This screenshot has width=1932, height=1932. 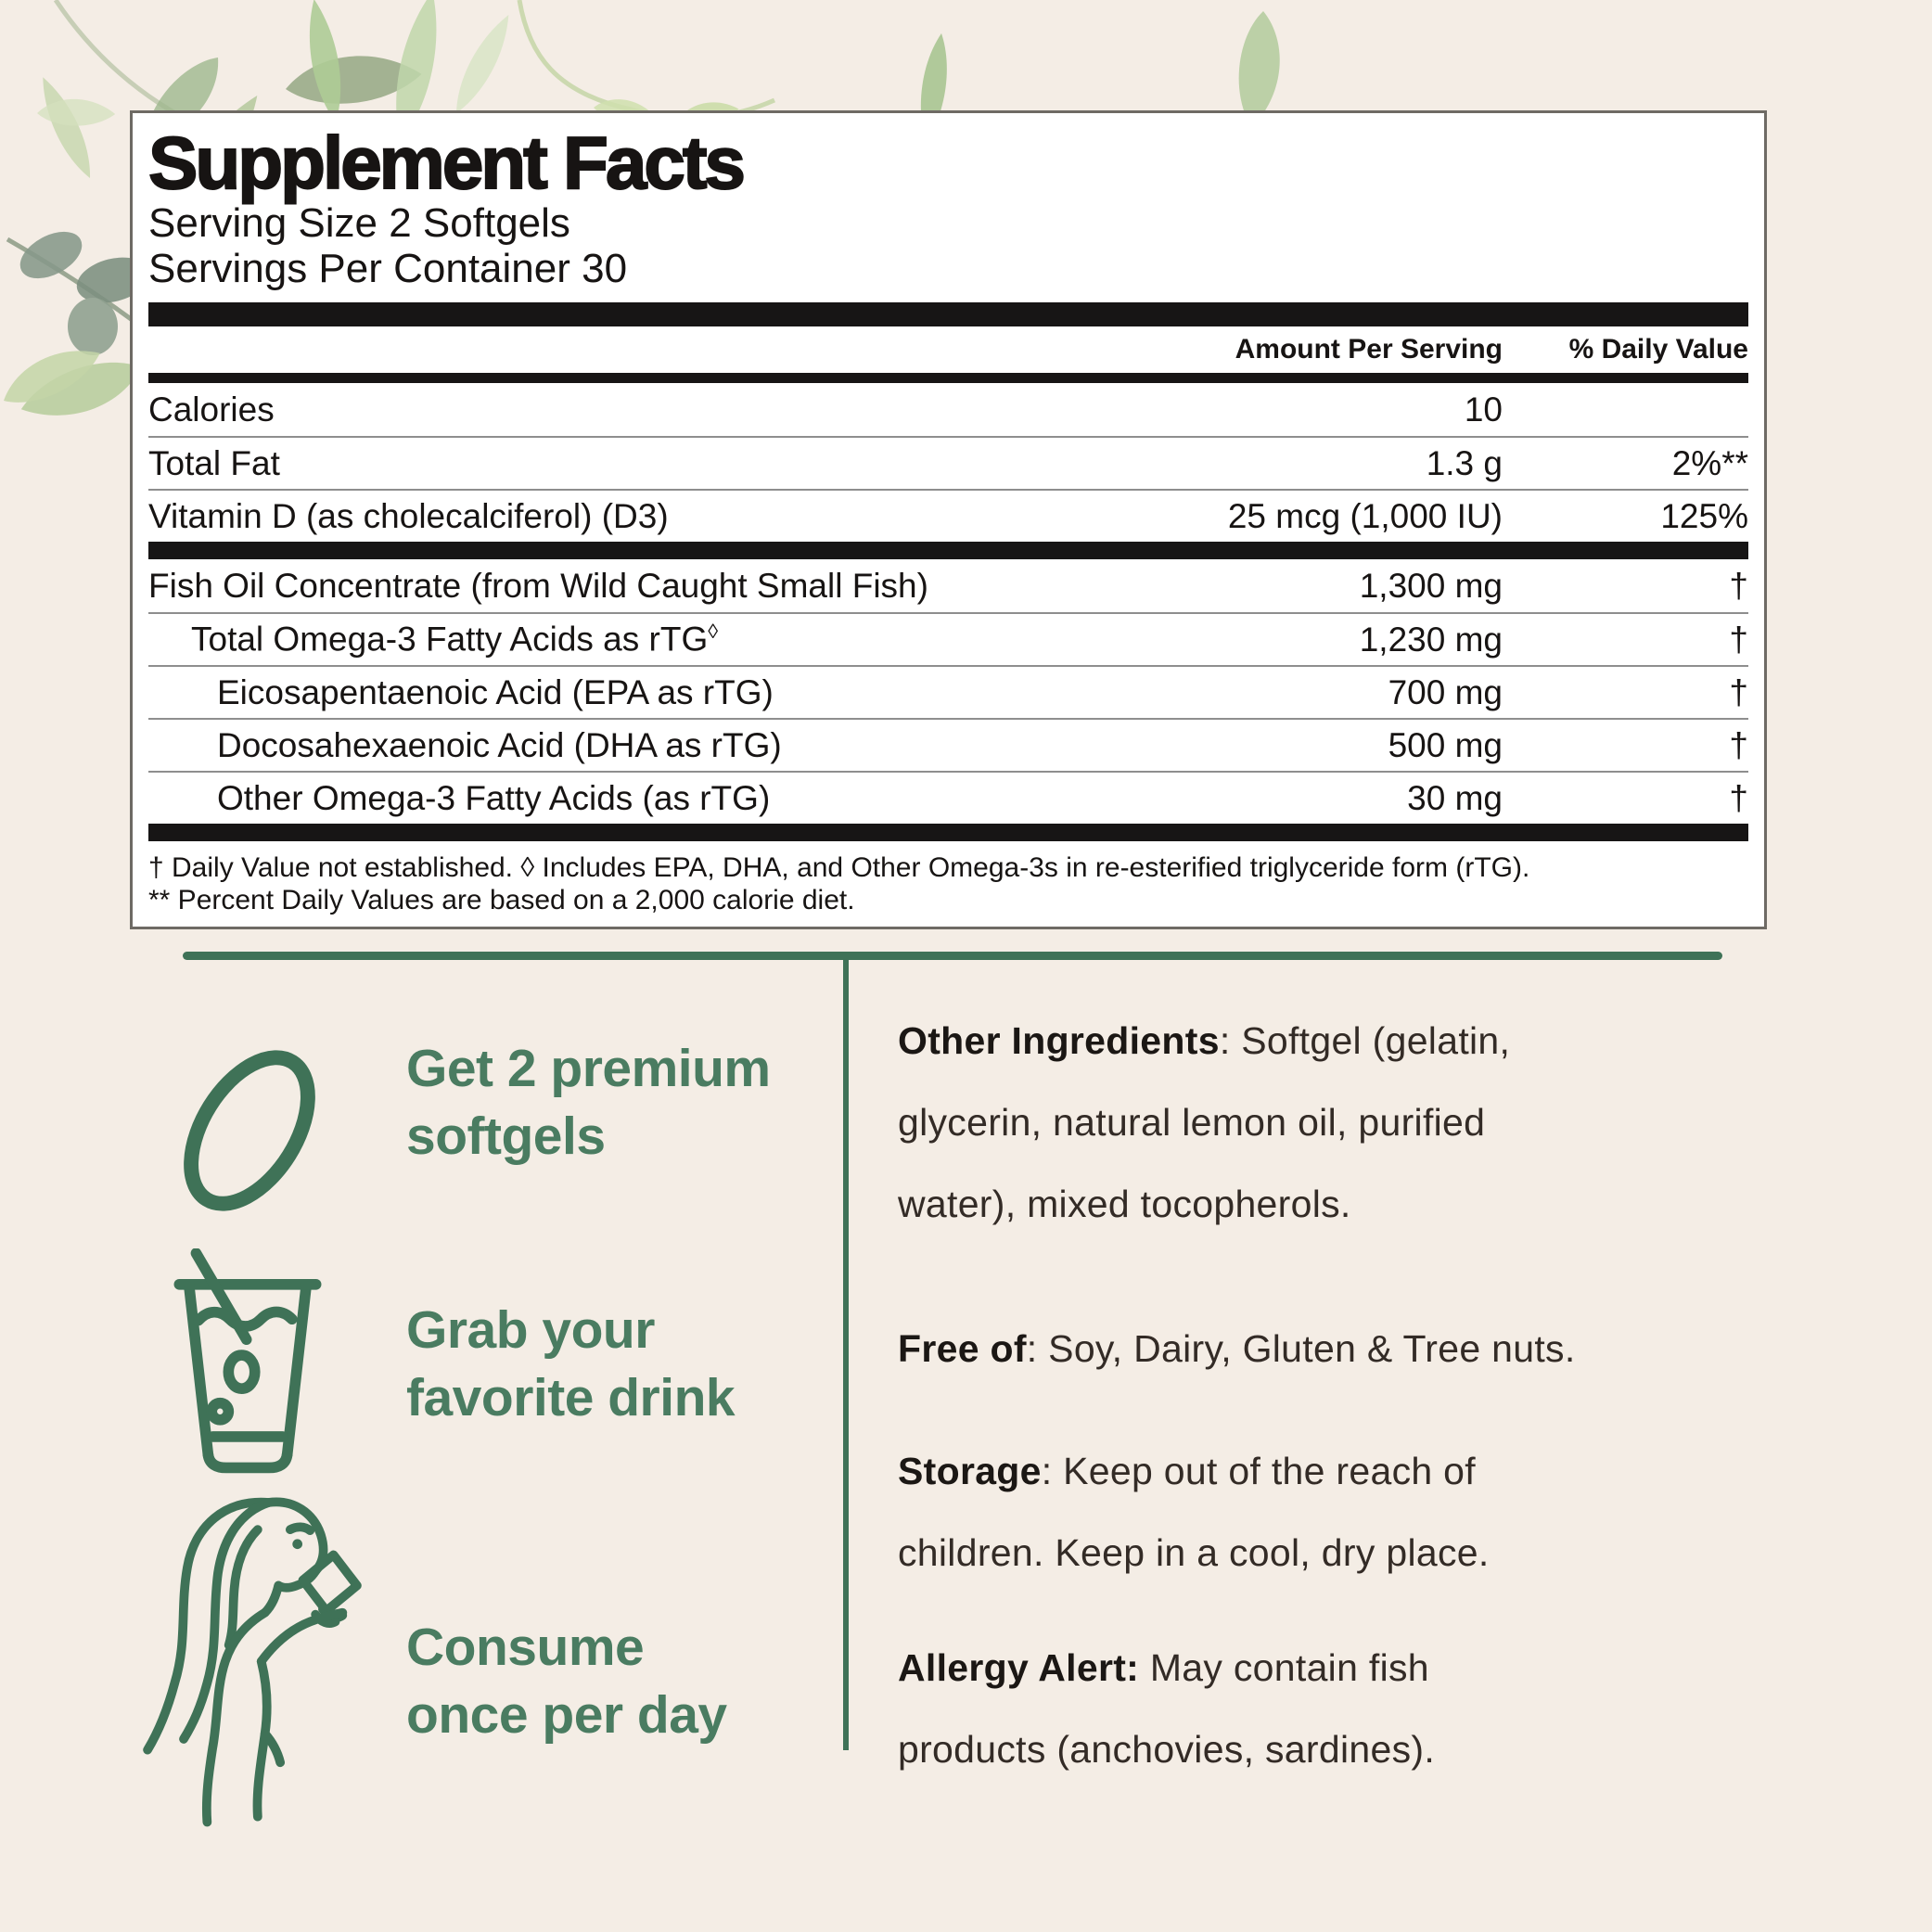 I want to click on row-amount: 1.3 g, so click(x=1464, y=462).